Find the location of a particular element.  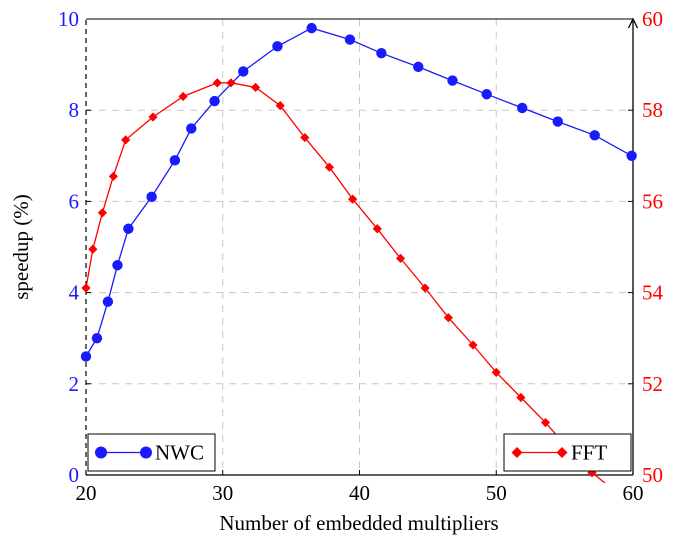

y-axis-title: speedup (%) is located at coordinates (21, 247).